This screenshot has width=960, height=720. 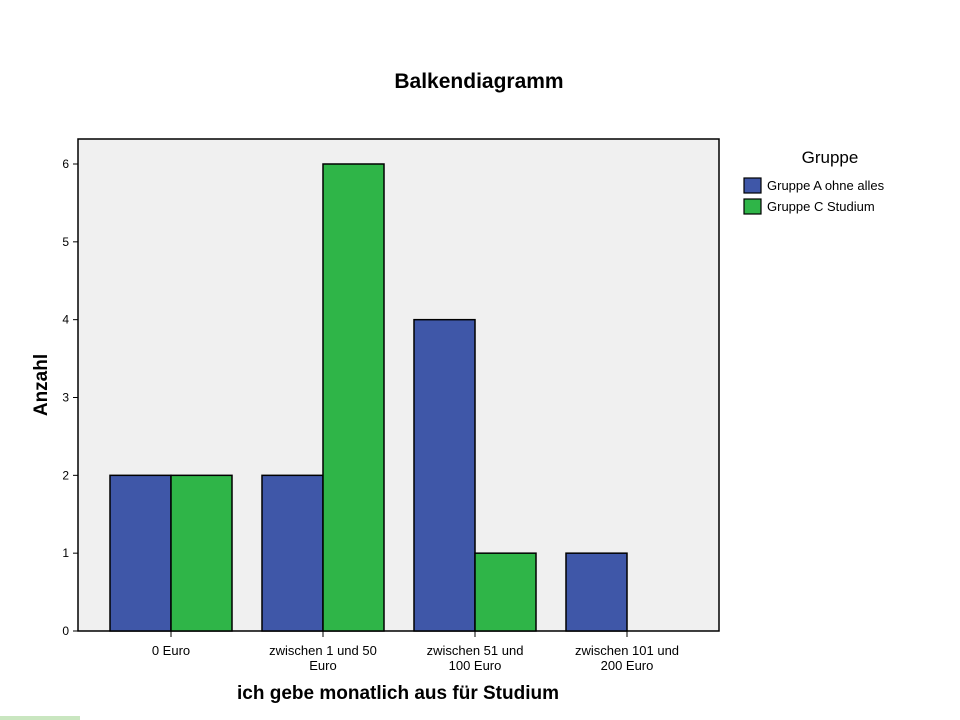 What do you see at coordinates (478, 81) in the screenshot?
I see `chart-title: Balkendiagramm` at bounding box center [478, 81].